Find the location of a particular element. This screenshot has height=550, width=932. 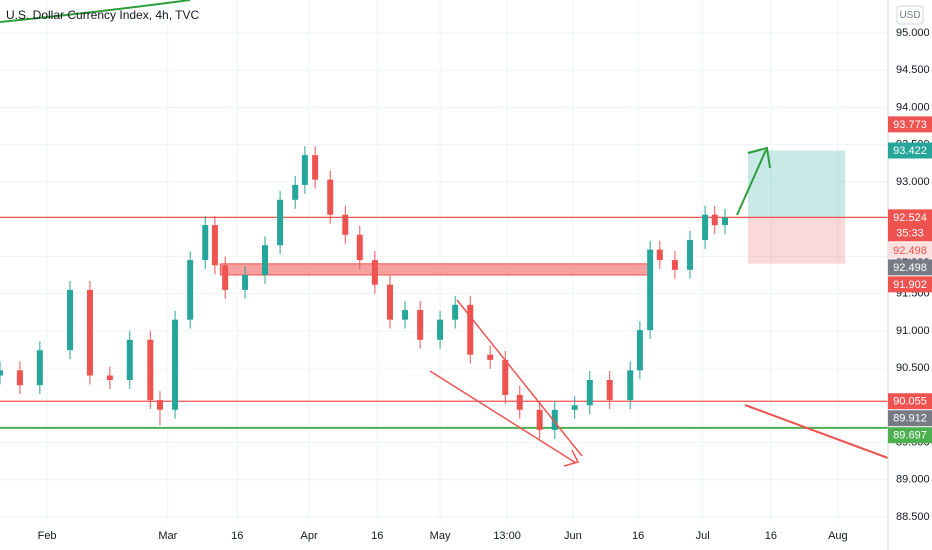

price-label: 93.773 is located at coordinates (910, 125).